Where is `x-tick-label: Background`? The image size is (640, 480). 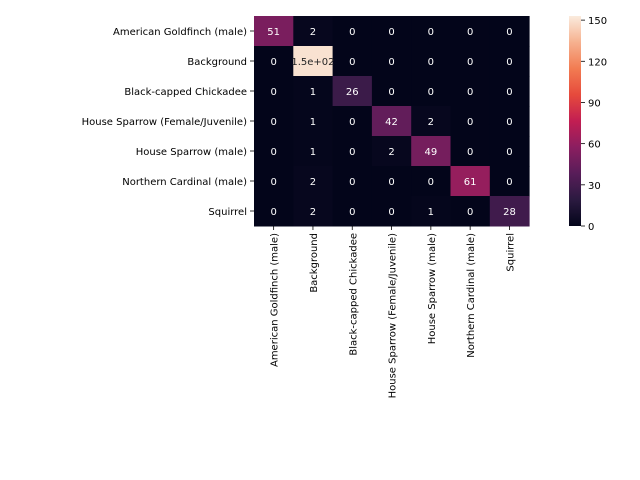
x-tick-label: Background is located at coordinates (314, 263).